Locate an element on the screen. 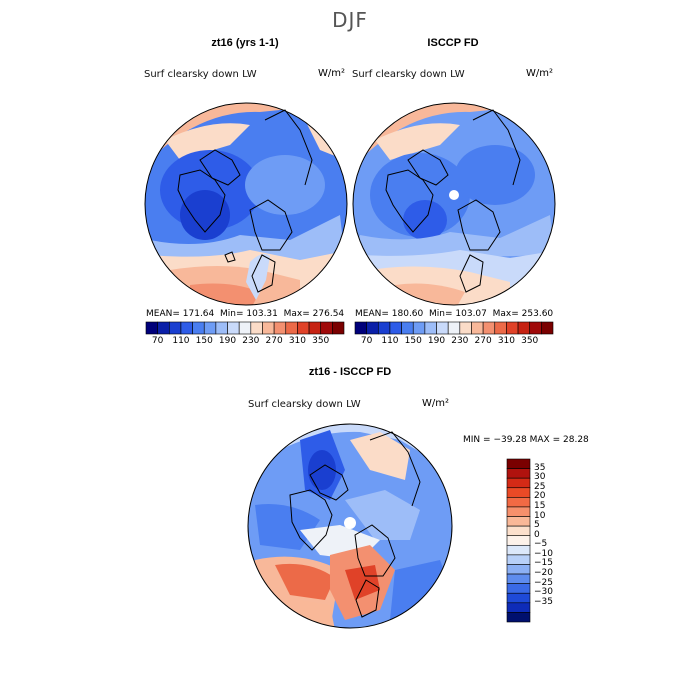  max-value: 276.54 is located at coordinates (328, 314).